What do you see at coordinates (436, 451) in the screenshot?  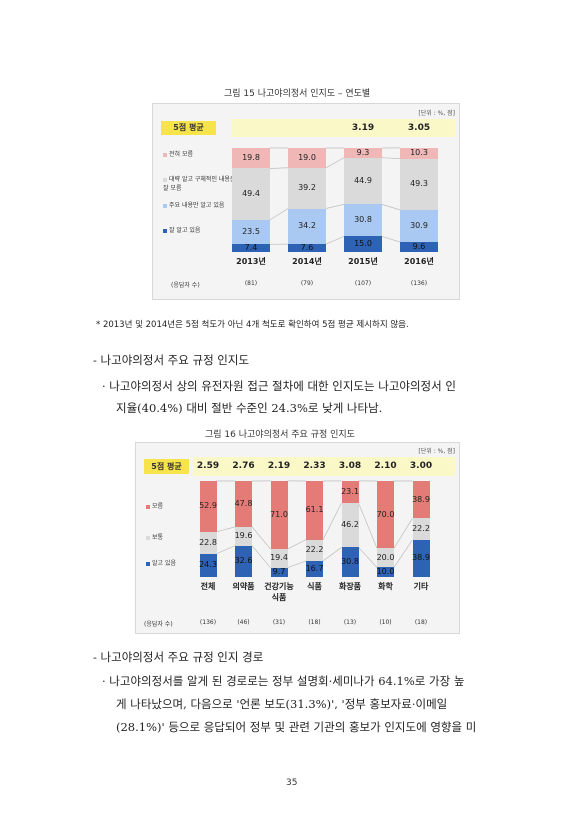 I see `figure-16-unit: [단위 : %, 점]` at bounding box center [436, 451].